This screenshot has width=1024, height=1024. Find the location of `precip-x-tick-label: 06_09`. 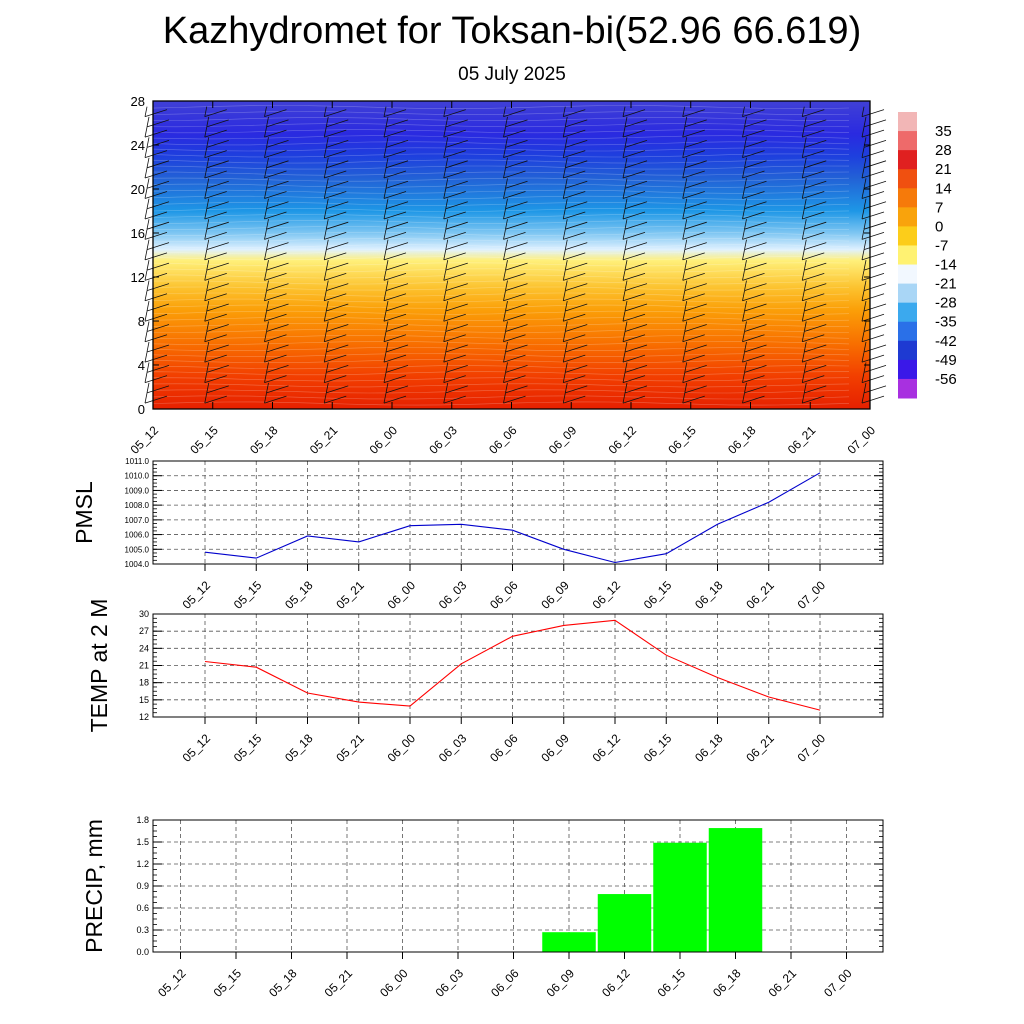

precip-x-tick-label: 06_09 is located at coordinates (561, 983).